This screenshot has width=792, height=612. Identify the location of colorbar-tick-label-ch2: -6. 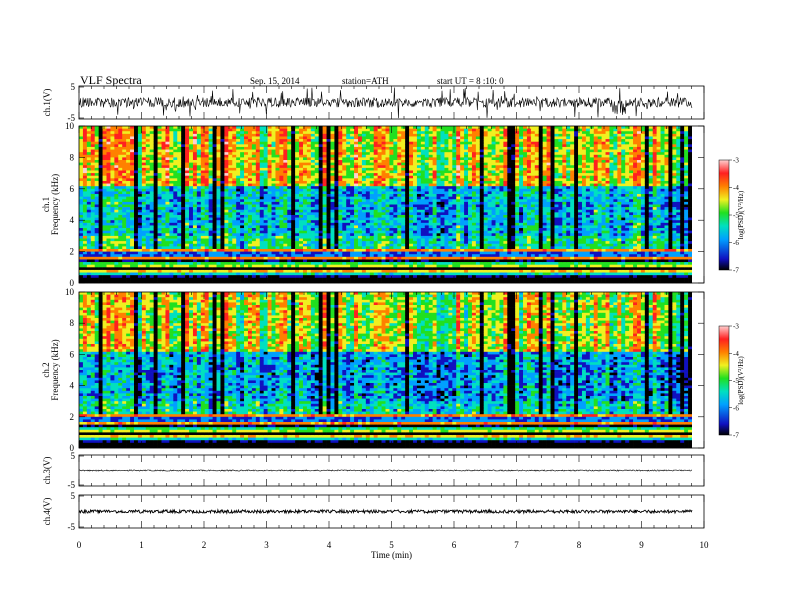
(736, 408).